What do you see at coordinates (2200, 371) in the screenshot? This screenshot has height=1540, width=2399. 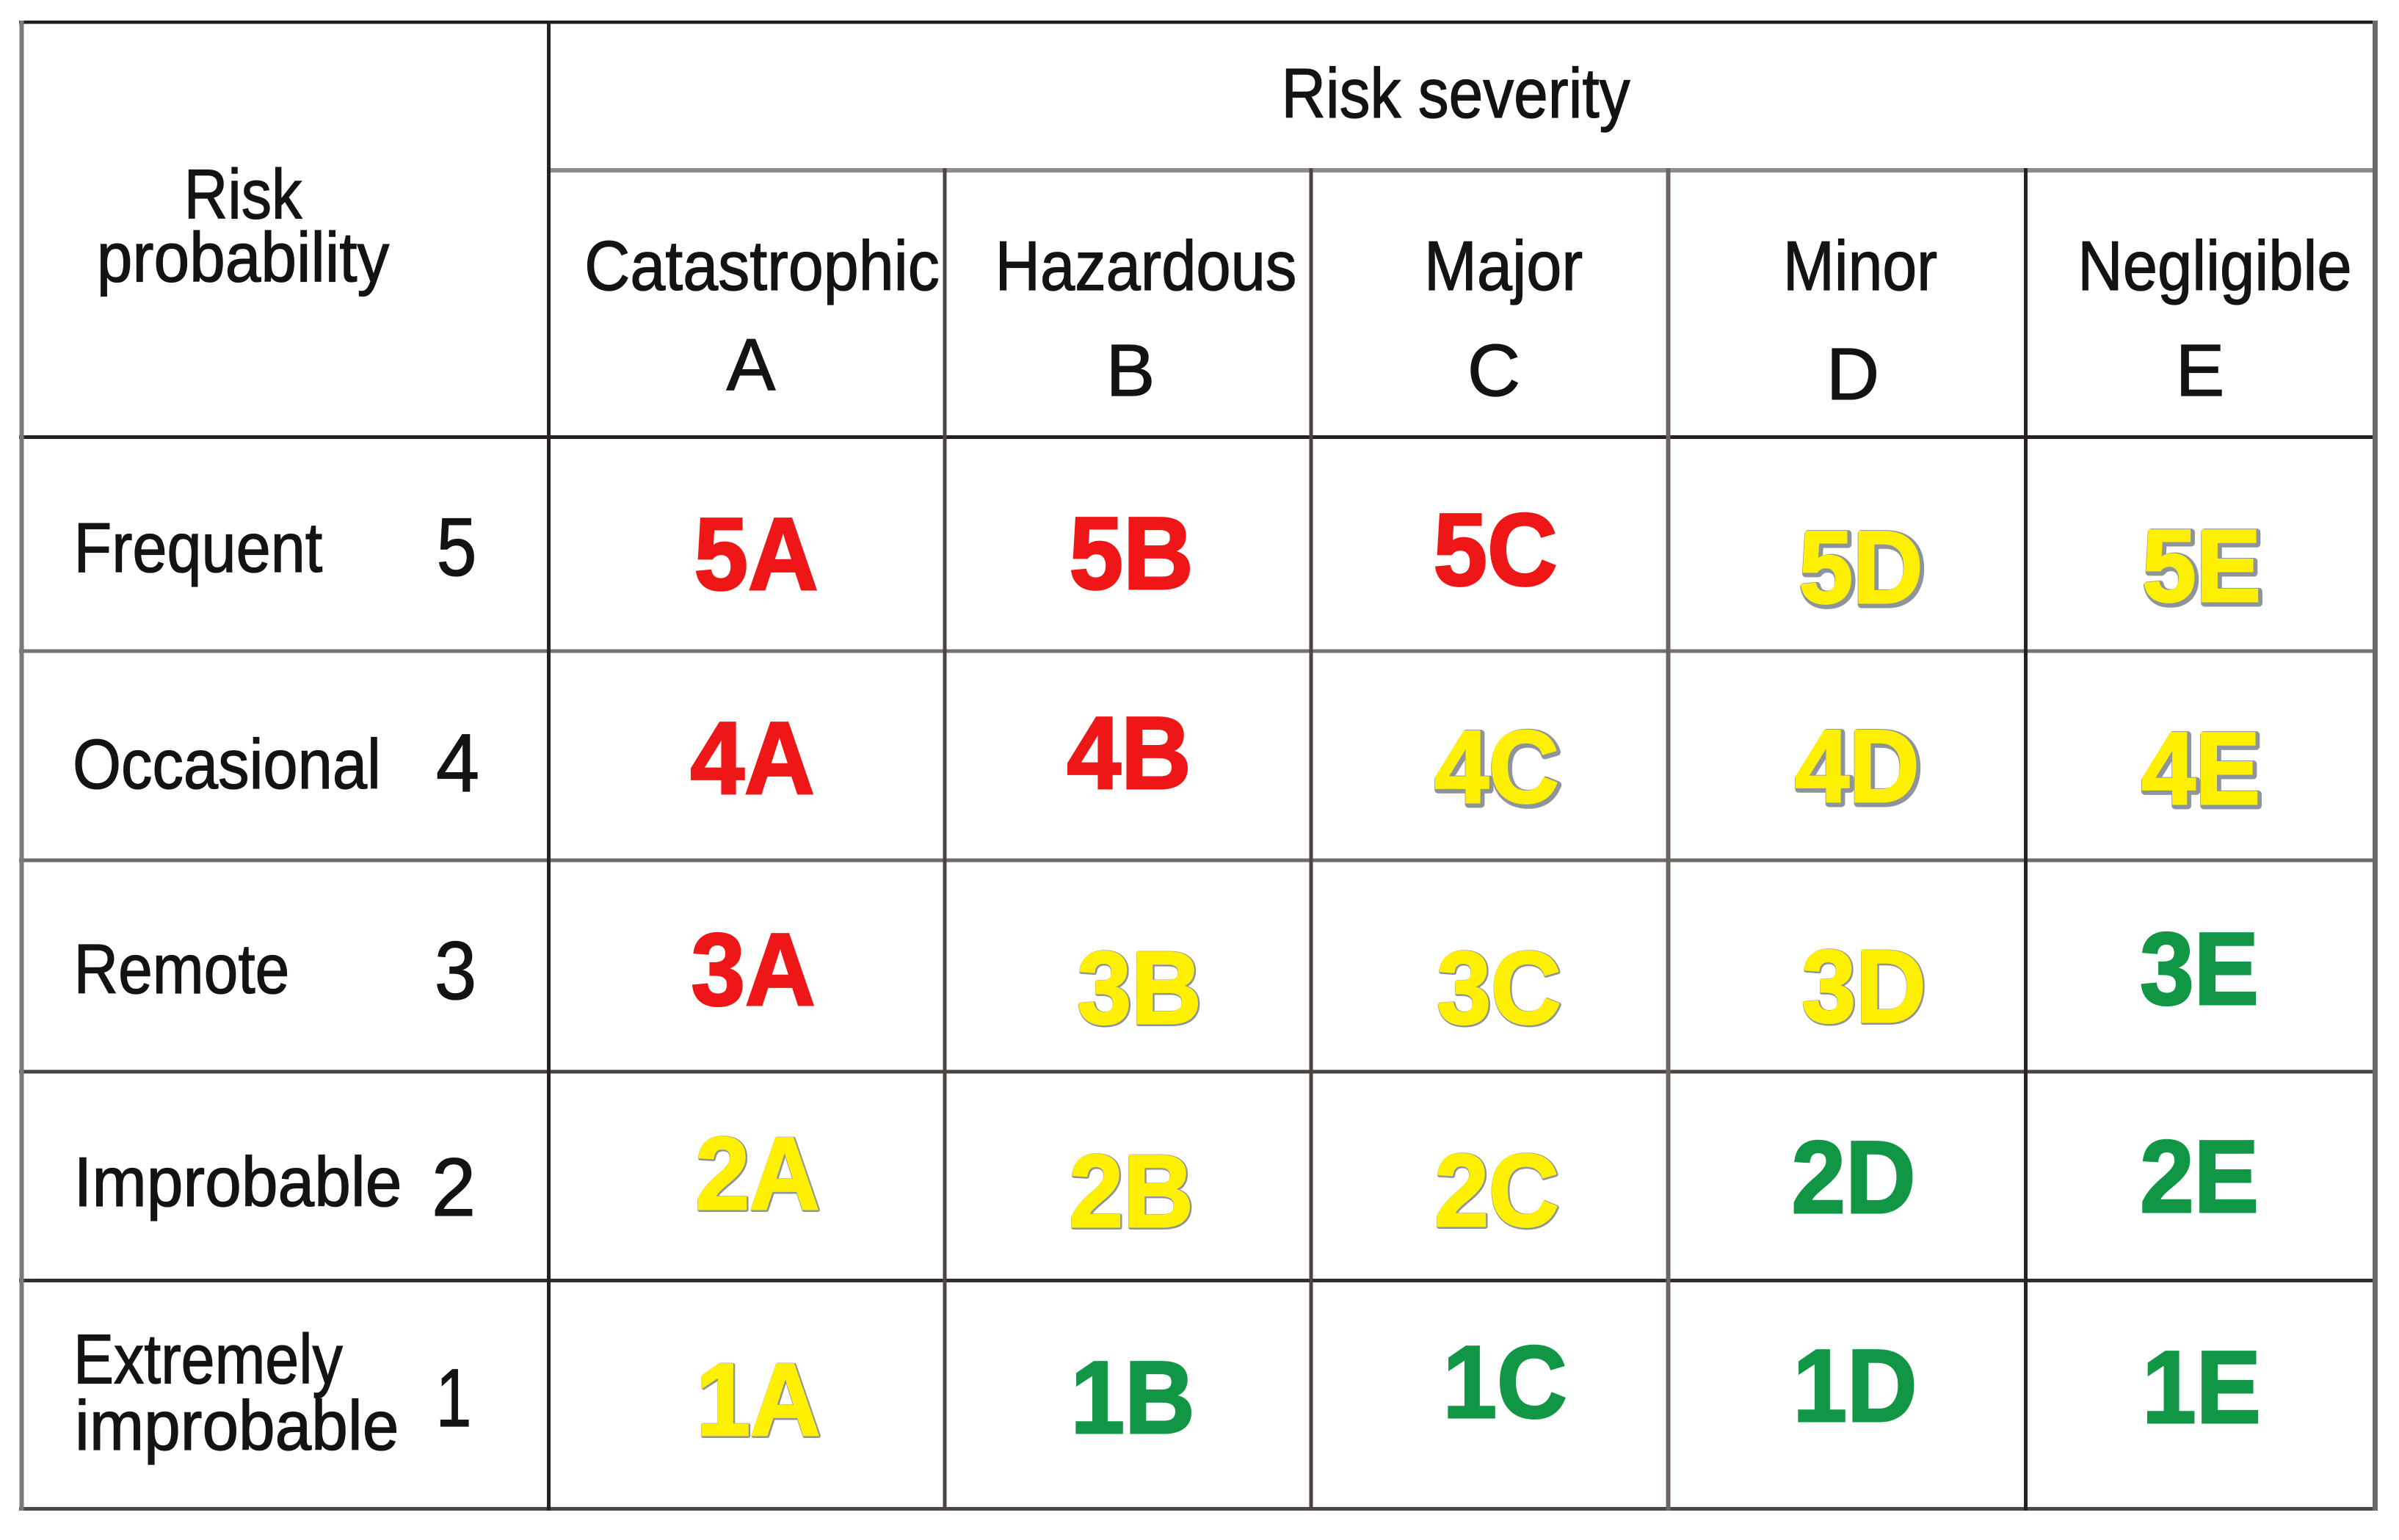 I see `svg-text: E` at bounding box center [2200, 371].